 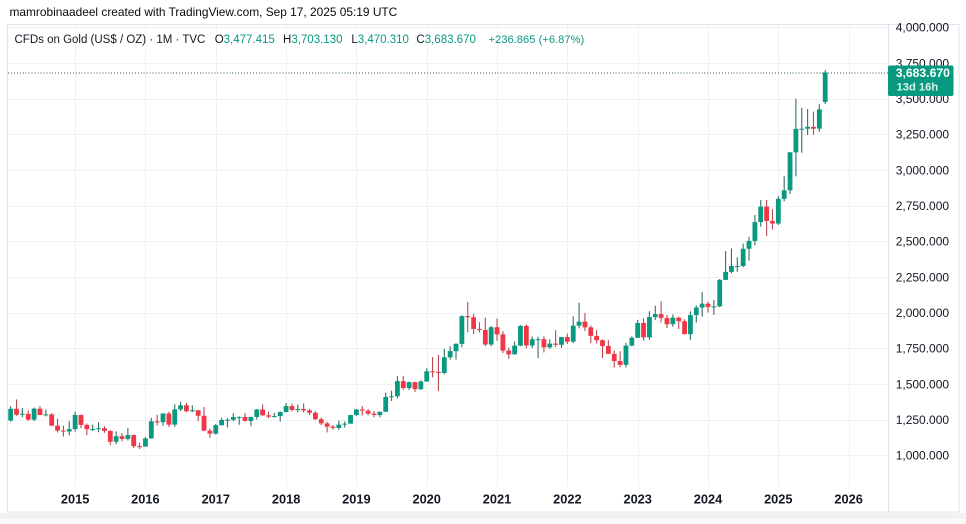 I want to click on svg-text: +236.865 (+6.87%), so click(x=537, y=40).